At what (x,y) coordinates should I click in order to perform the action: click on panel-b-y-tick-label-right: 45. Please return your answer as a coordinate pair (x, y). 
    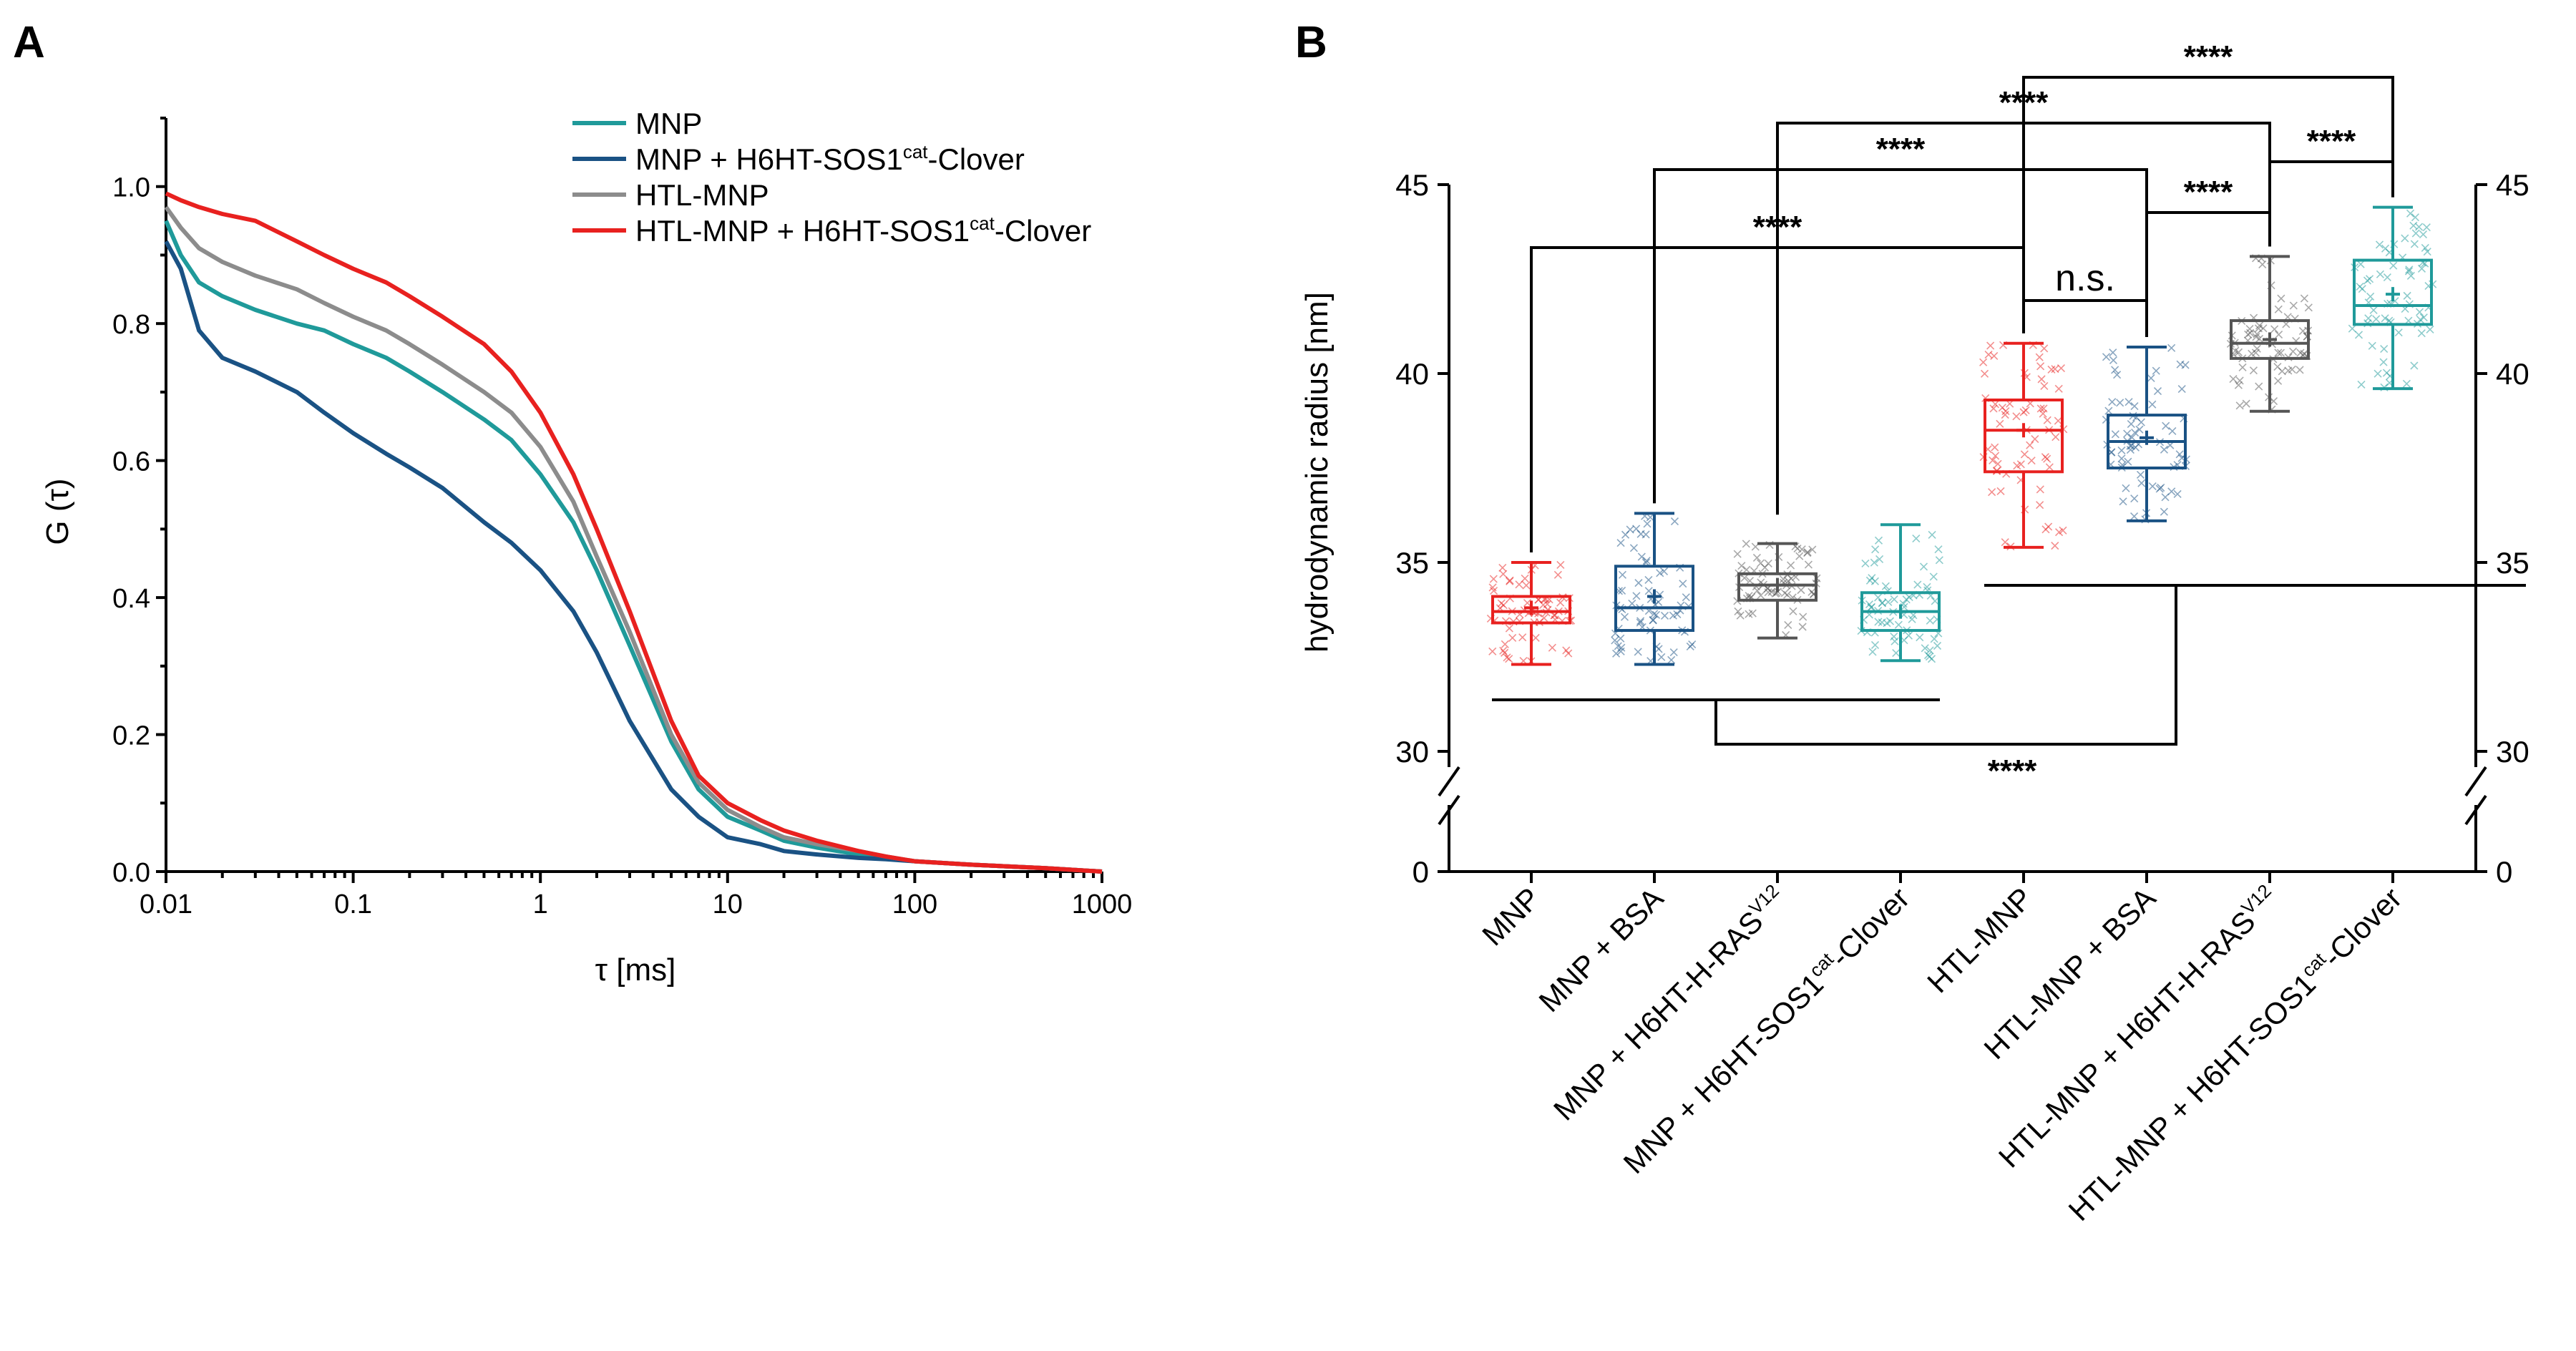
    Looking at the image, I should click on (2512, 185).